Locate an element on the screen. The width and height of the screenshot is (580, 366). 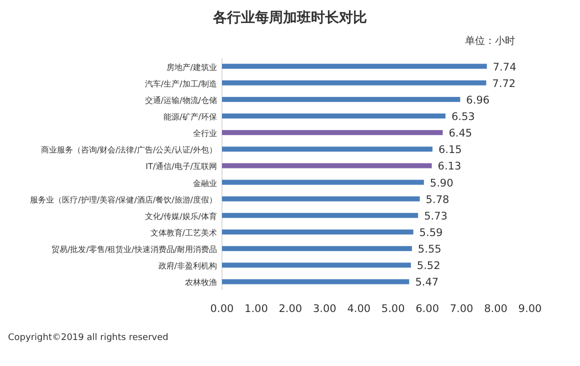
x-tick-label: 8.00 is located at coordinates (496, 309).